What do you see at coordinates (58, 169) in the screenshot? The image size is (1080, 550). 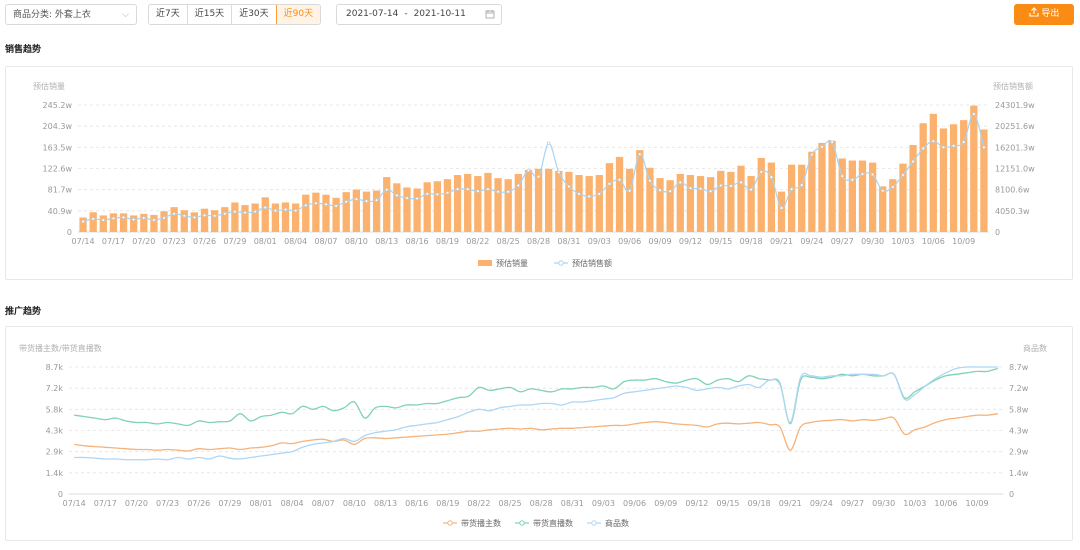 I see `y-left-tick-label: 122.6w` at bounding box center [58, 169].